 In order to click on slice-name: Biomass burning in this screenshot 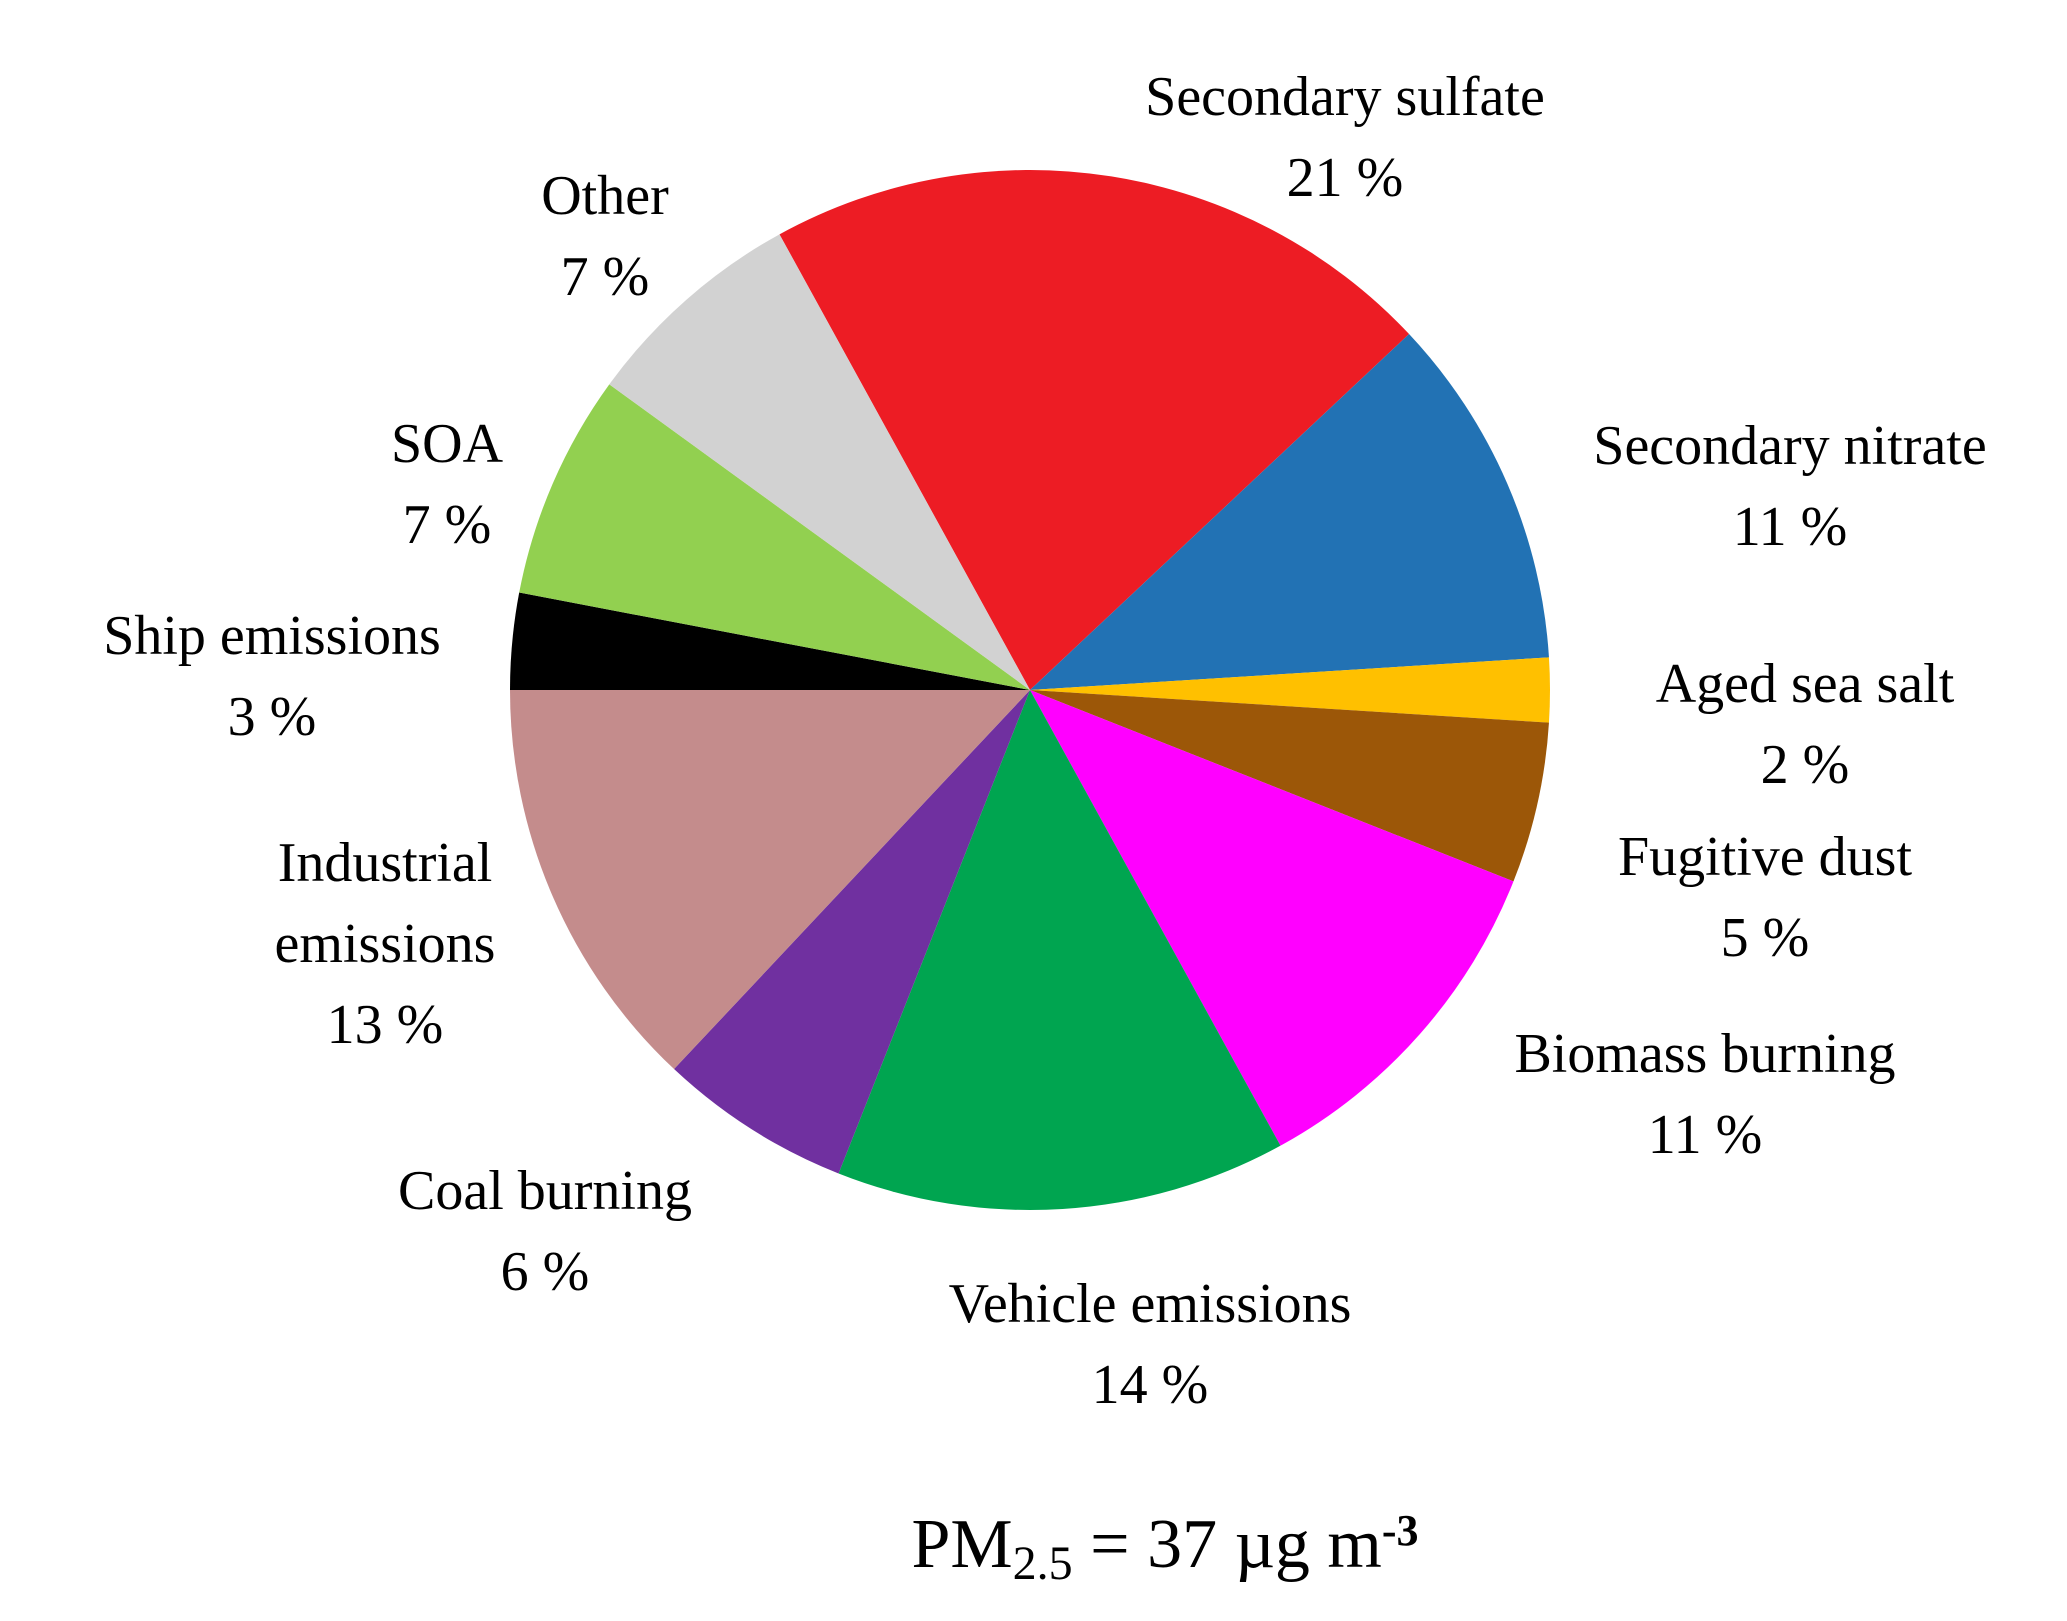, I will do `click(1705, 1053)`.